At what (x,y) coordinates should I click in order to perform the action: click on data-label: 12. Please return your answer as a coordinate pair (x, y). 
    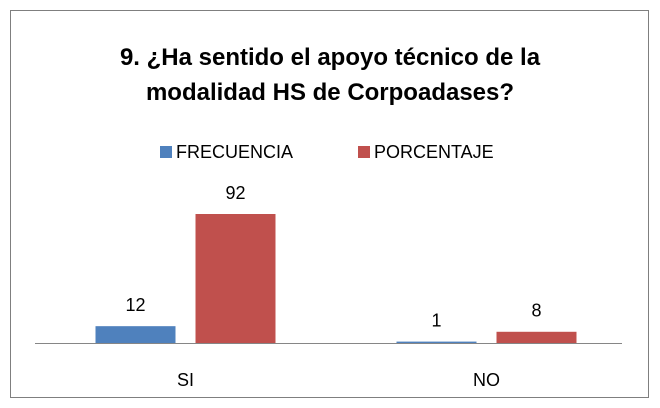
    Looking at the image, I should click on (135, 305).